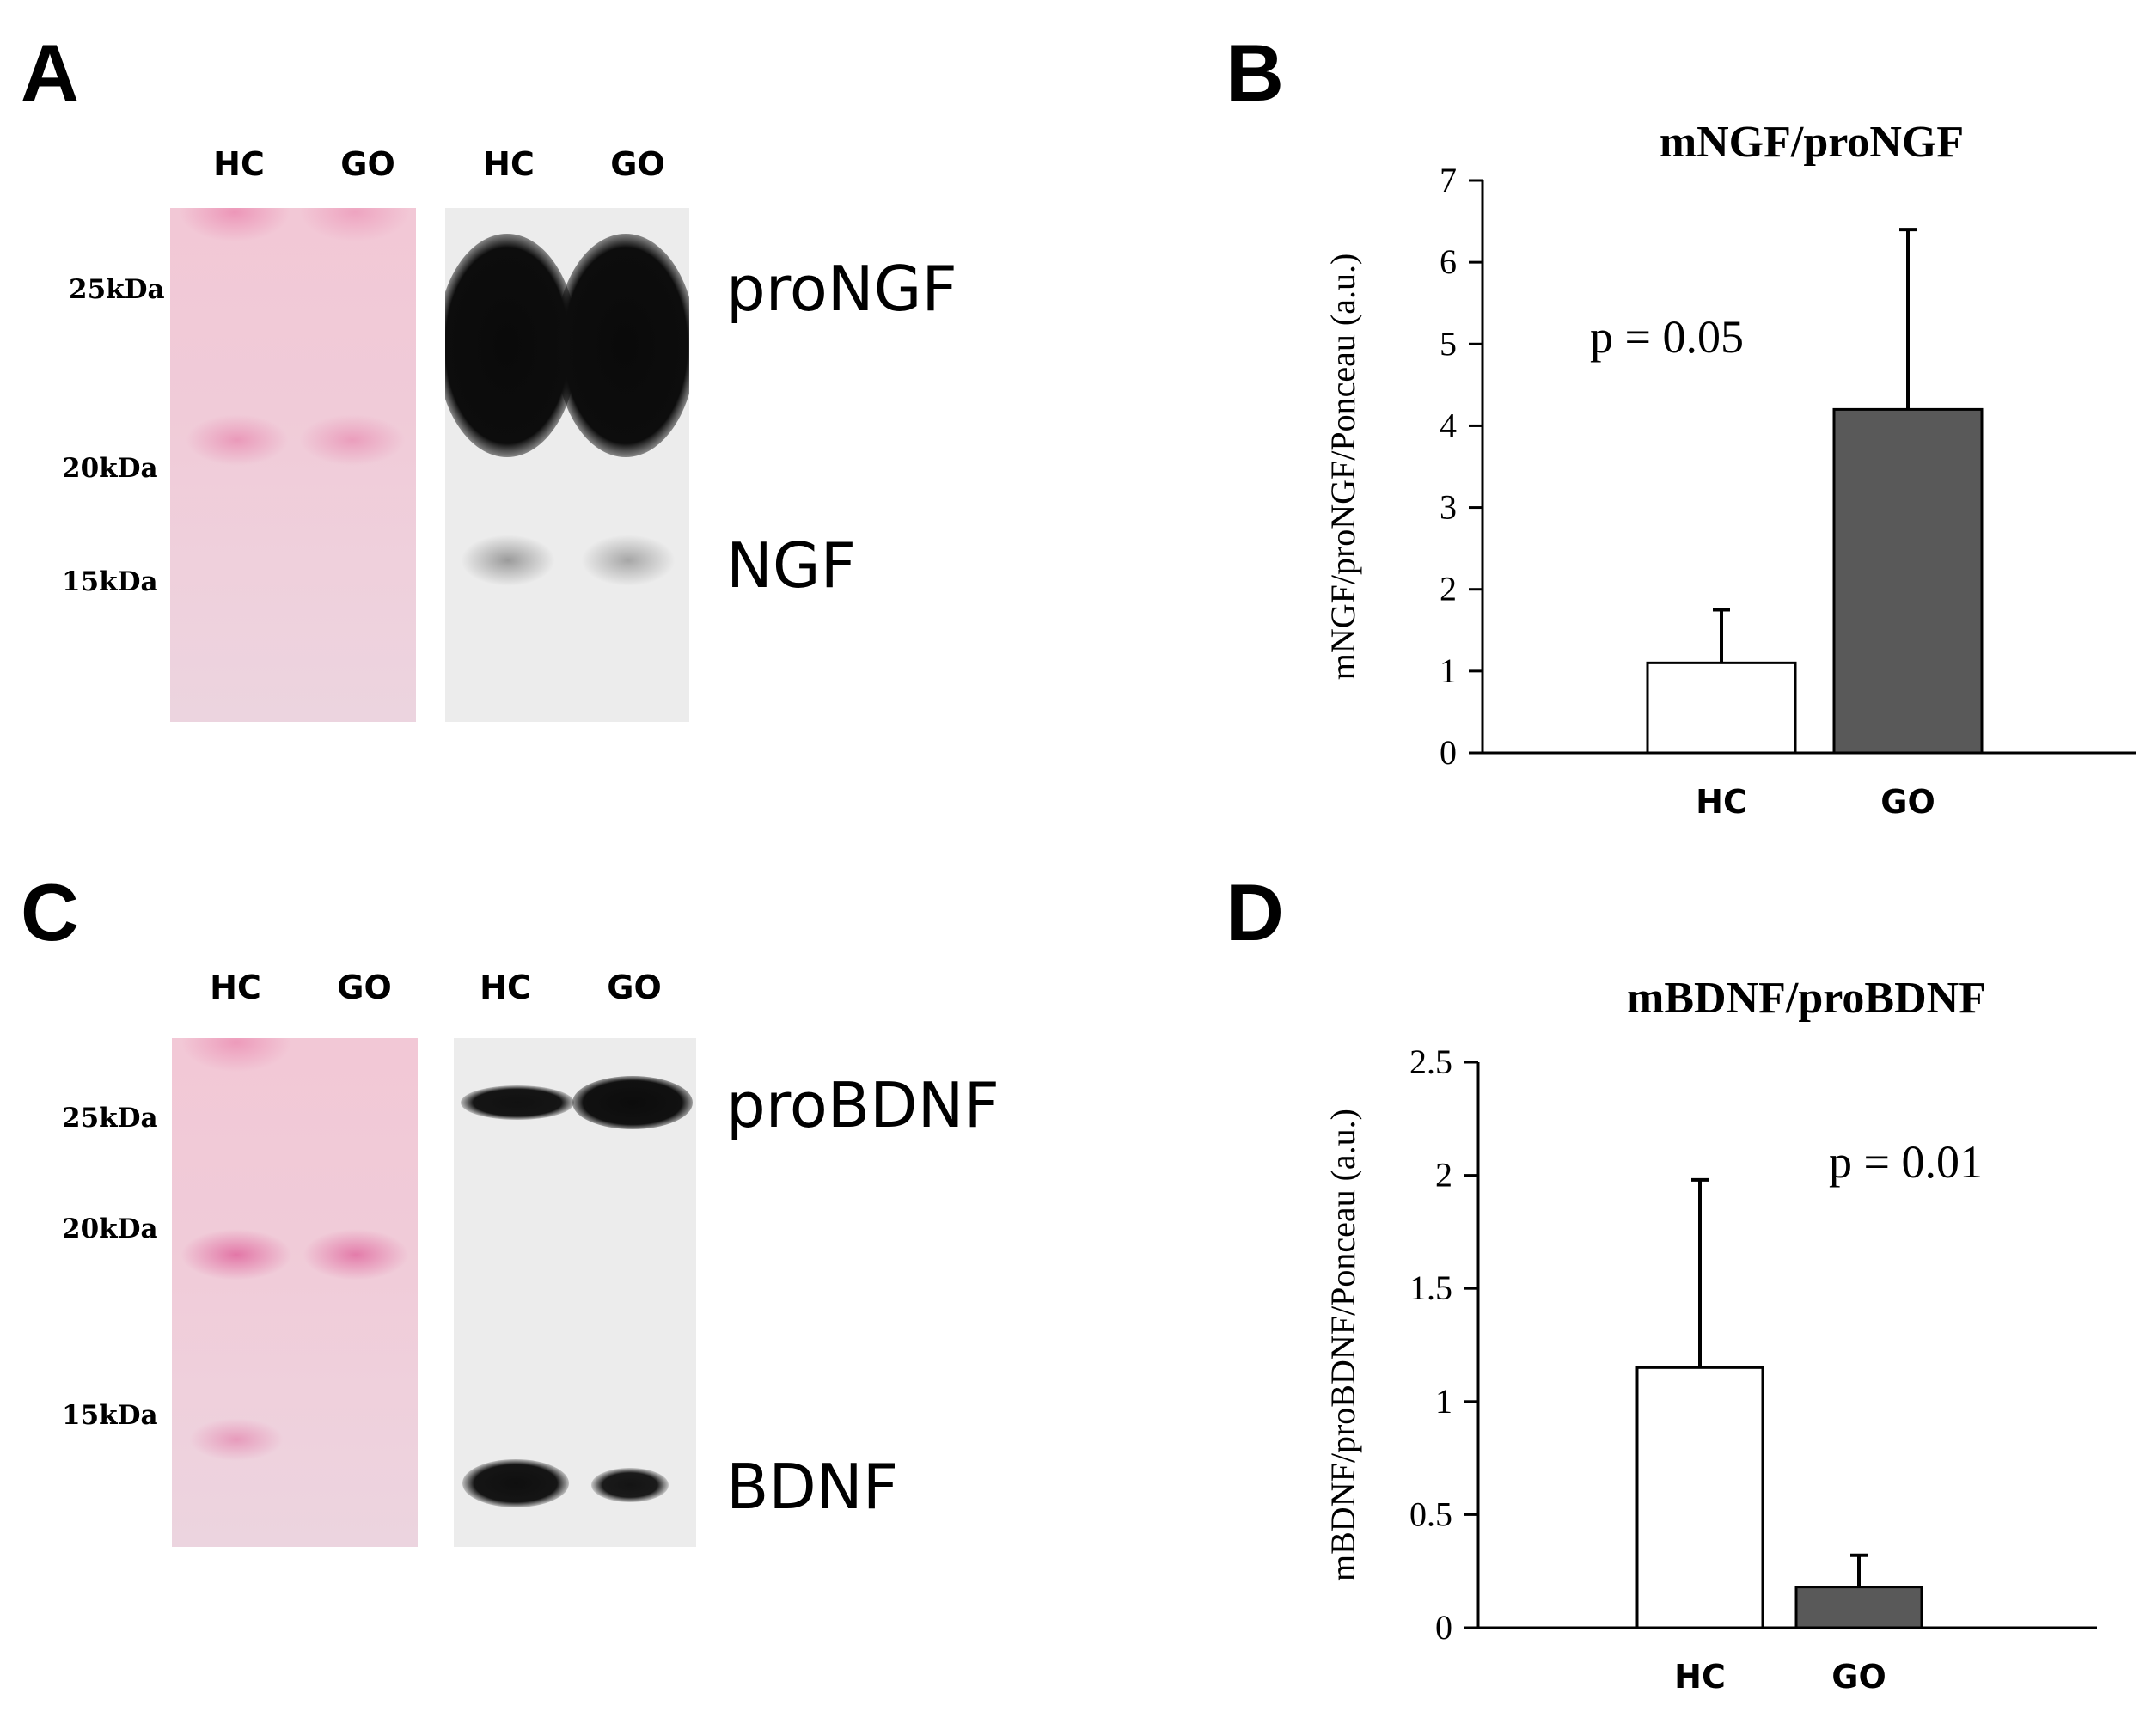 This screenshot has height=1736, width=2152. Describe the element at coordinates (1430, 1514) in the screenshot. I see `y-tick-label: 0.5` at that location.